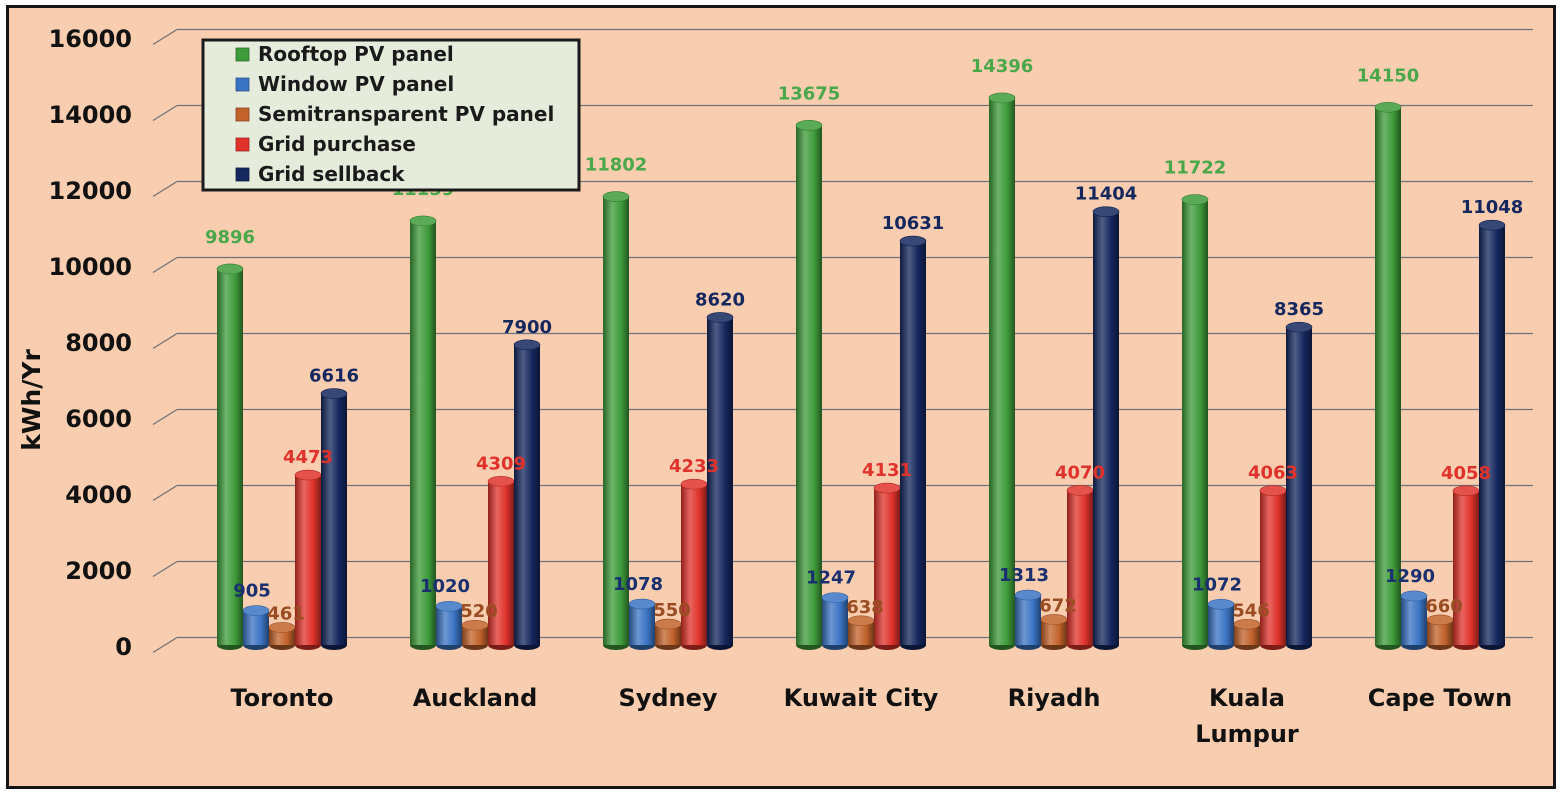  I want to click on data-label: 14396, so click(1002, 66).